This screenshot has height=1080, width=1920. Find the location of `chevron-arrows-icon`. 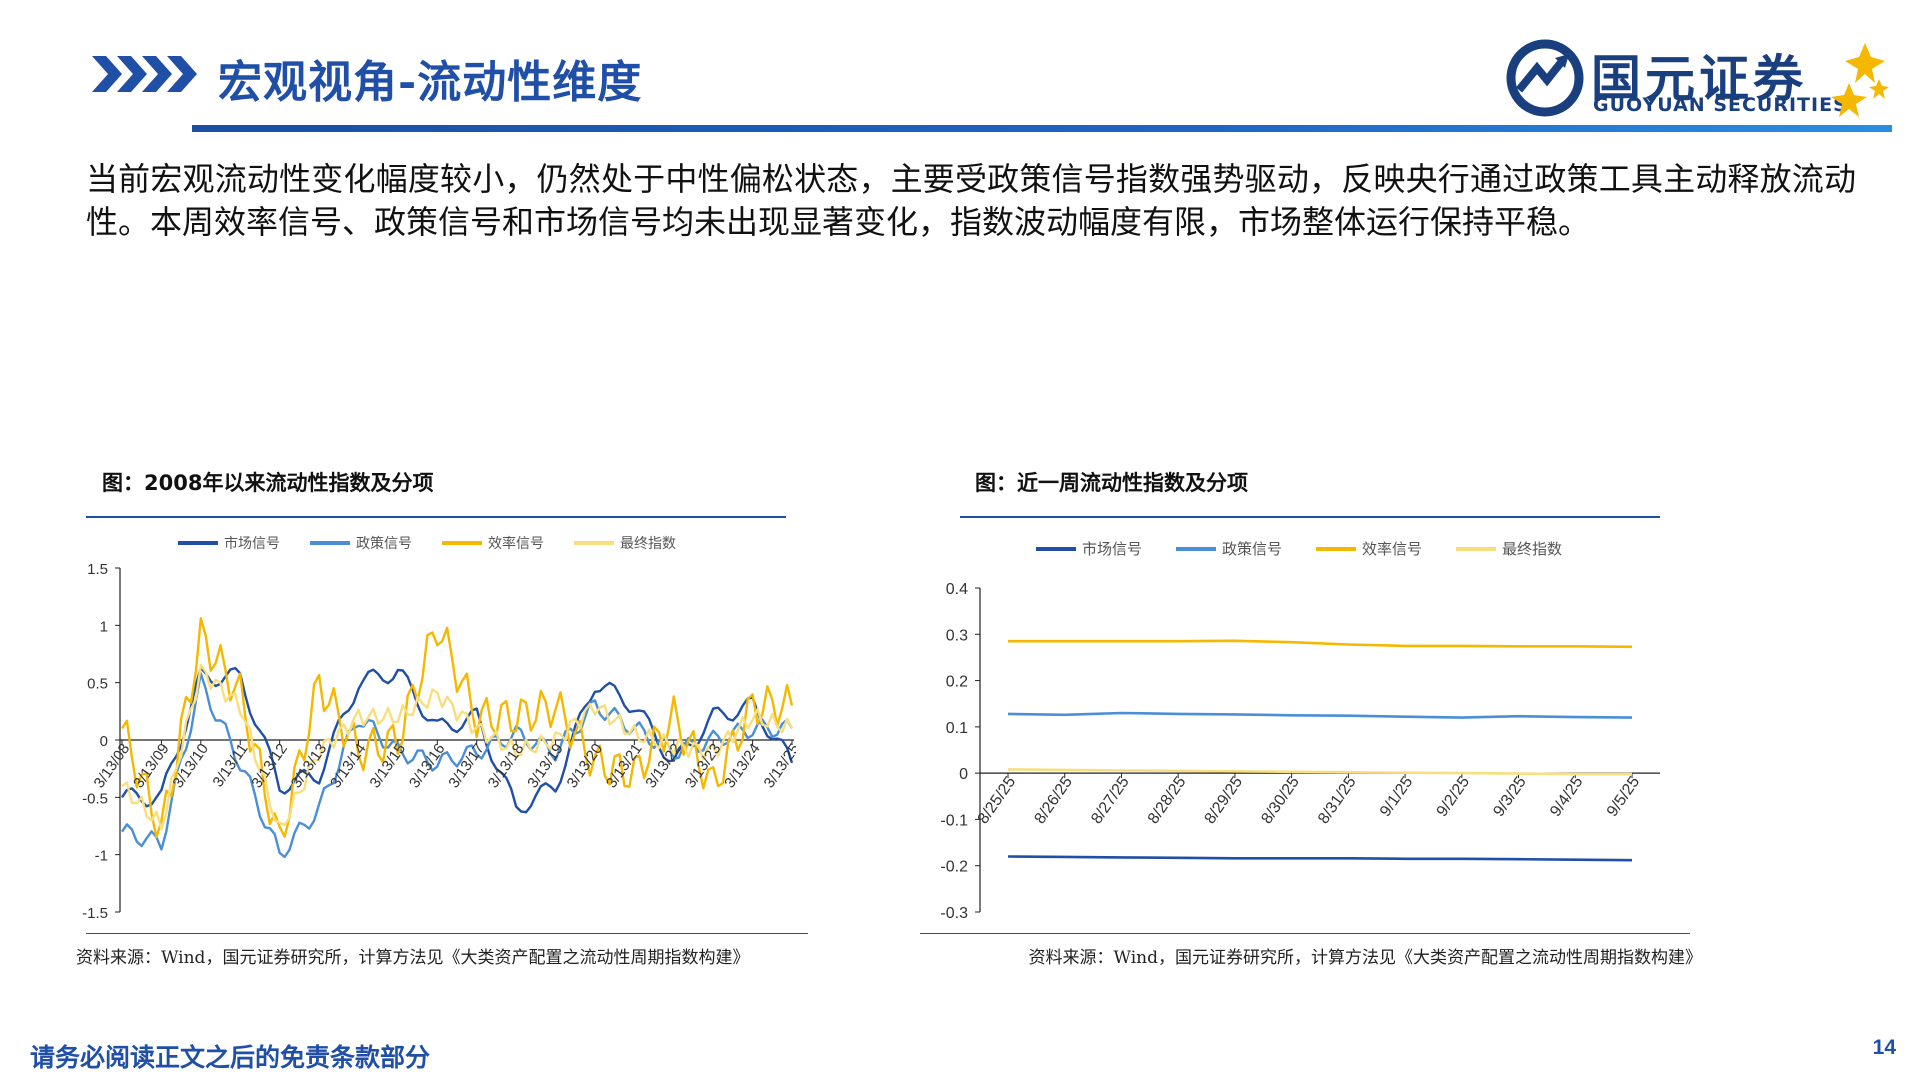

chevron-arrows-icon is located at coordinates (144, 74).